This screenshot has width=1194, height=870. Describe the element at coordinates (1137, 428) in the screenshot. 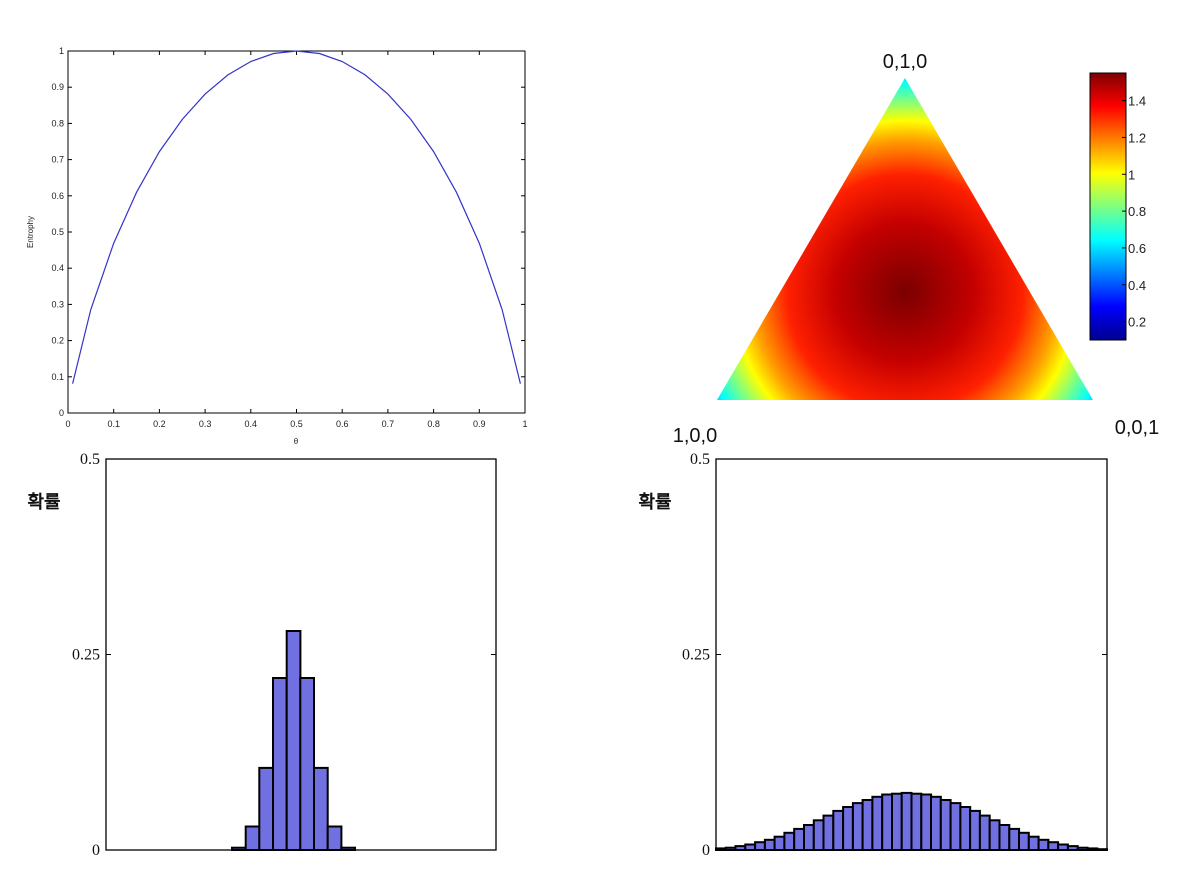

I see `c2-vertex-right-label: 0,0,1` at that location.